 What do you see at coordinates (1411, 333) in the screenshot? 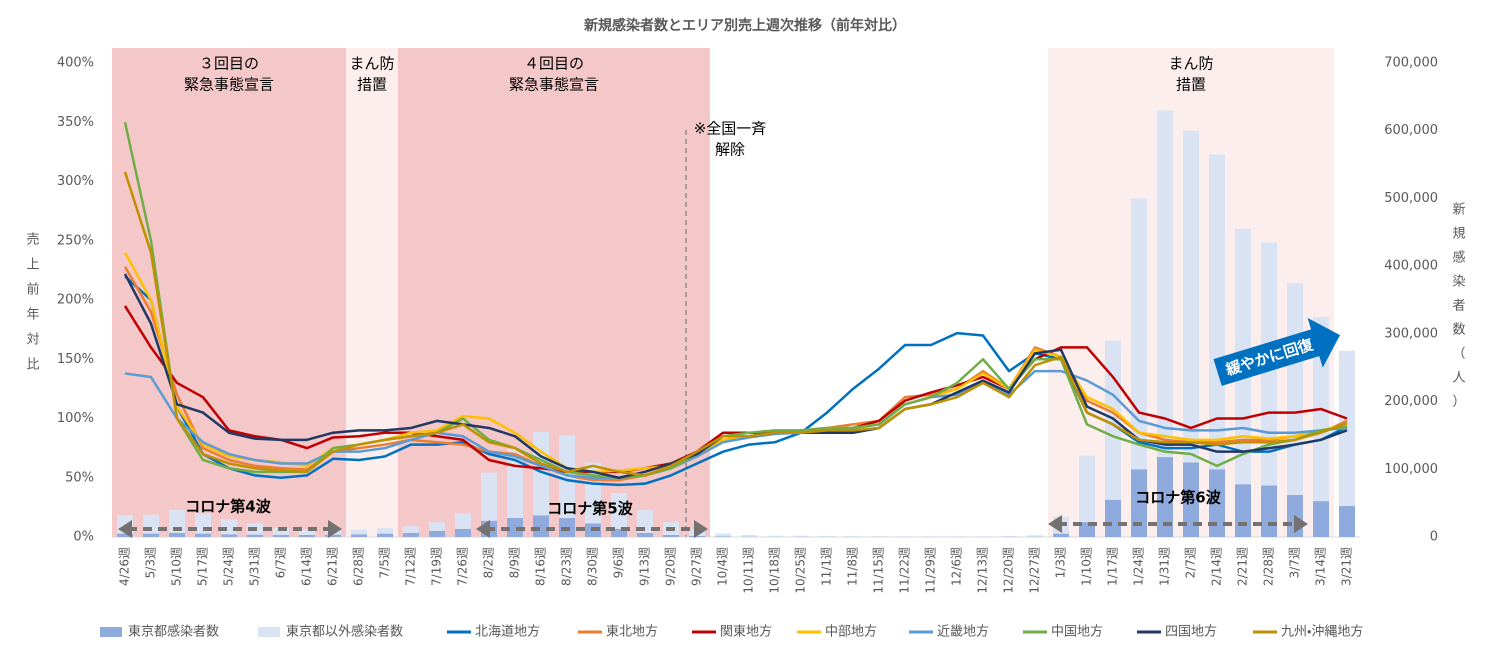
I see `y2-tick-label: 300,000` at bounding box center [1411, 333].